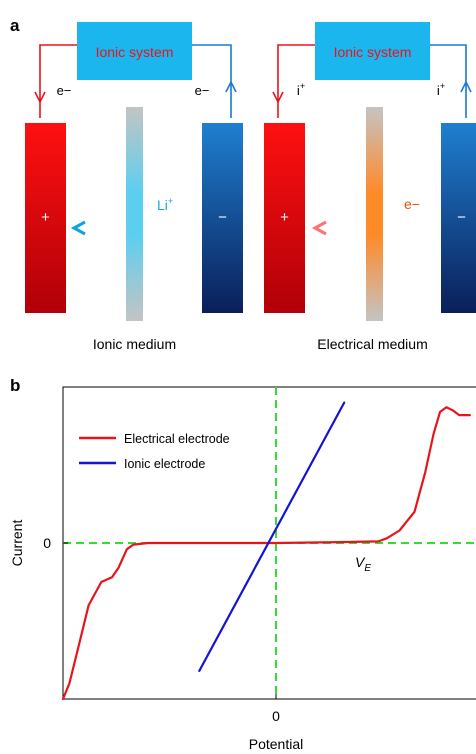  I want to click on y-axis-label: Current, so click(17, 543).